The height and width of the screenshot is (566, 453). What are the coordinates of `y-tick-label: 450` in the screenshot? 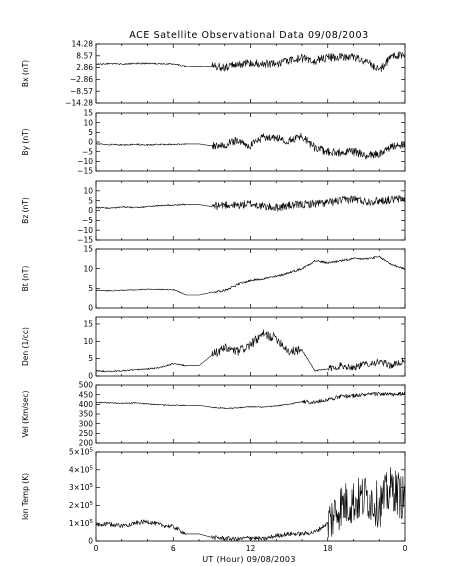 It's located at (86, 394).